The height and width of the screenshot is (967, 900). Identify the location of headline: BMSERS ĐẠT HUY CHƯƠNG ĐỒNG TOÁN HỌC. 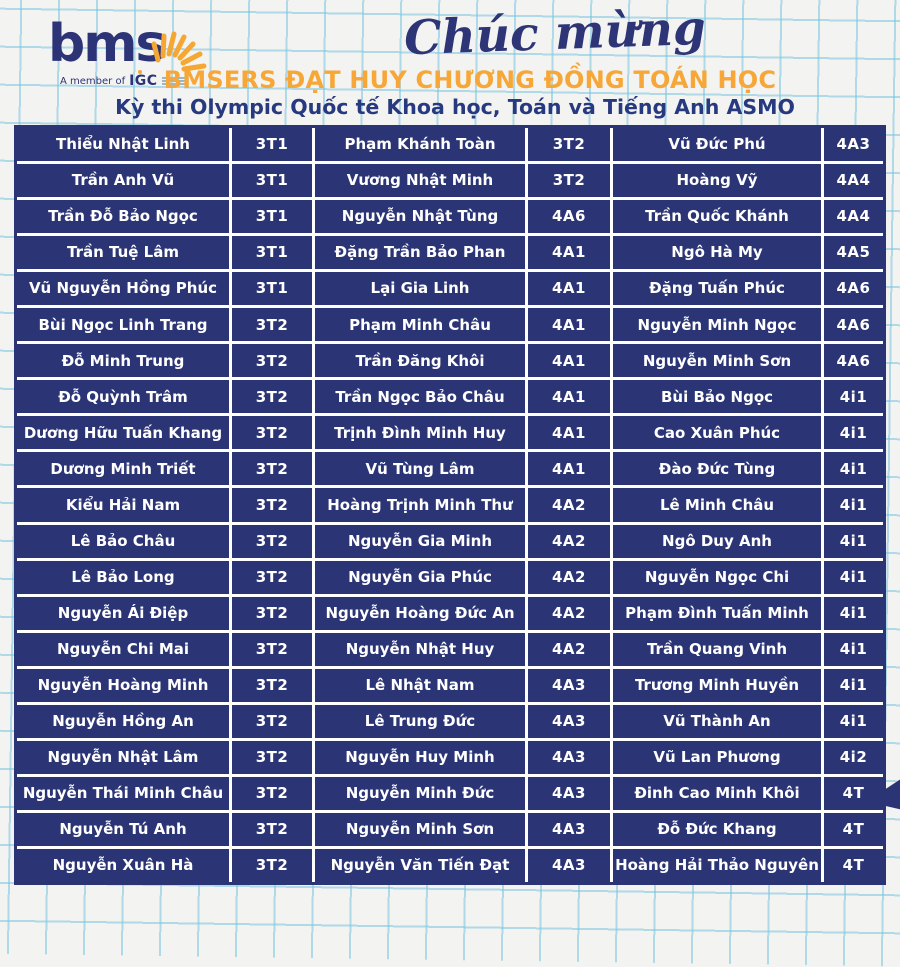
(470, 80).